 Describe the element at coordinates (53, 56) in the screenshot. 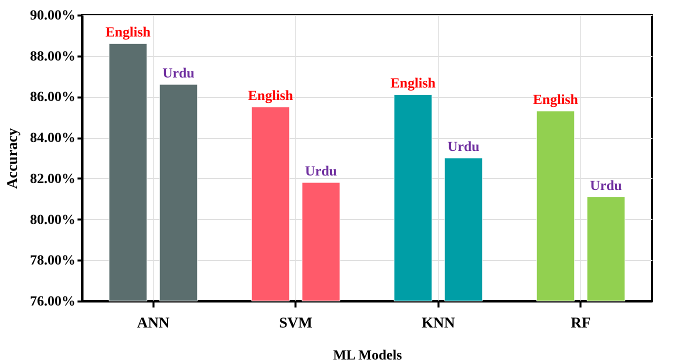

I see `y-tick-label: 88.00%` at that location.